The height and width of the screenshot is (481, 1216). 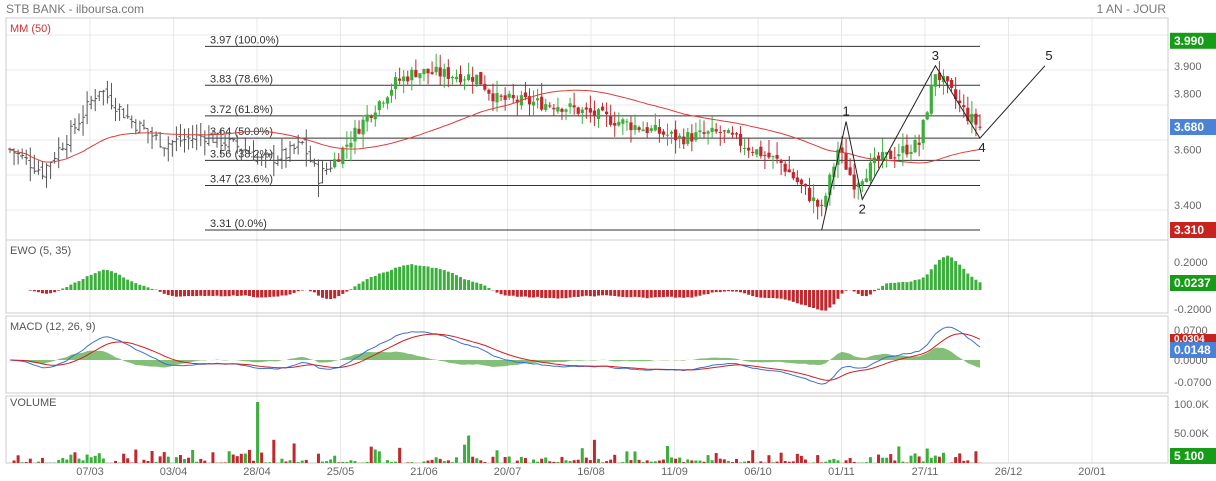 I want to click on fibonacci-label: 3.47 (23.6%), so click(x=241, y=179).